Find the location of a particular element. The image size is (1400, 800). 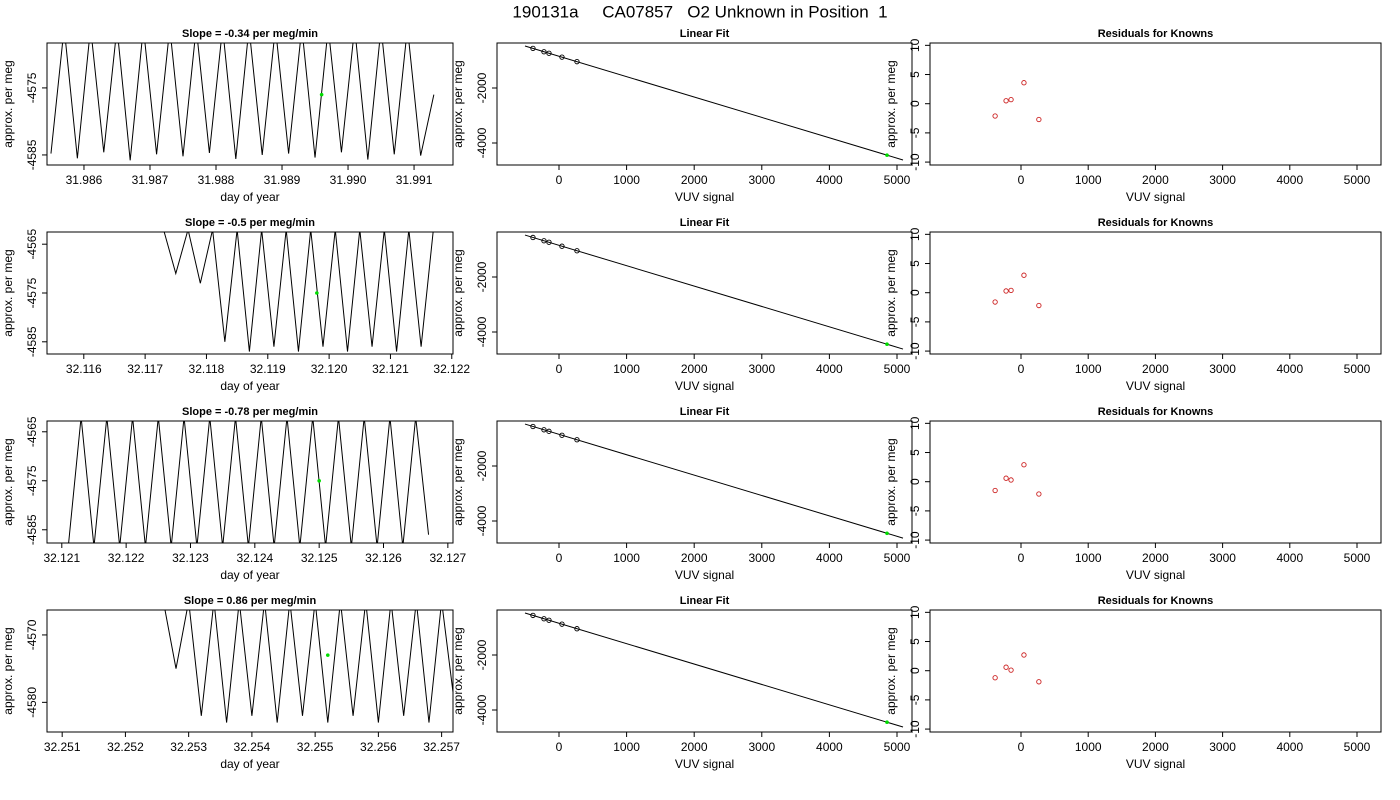

panel-title: Slope = 0.86 per meg/min is located at coordinates (250, 601).